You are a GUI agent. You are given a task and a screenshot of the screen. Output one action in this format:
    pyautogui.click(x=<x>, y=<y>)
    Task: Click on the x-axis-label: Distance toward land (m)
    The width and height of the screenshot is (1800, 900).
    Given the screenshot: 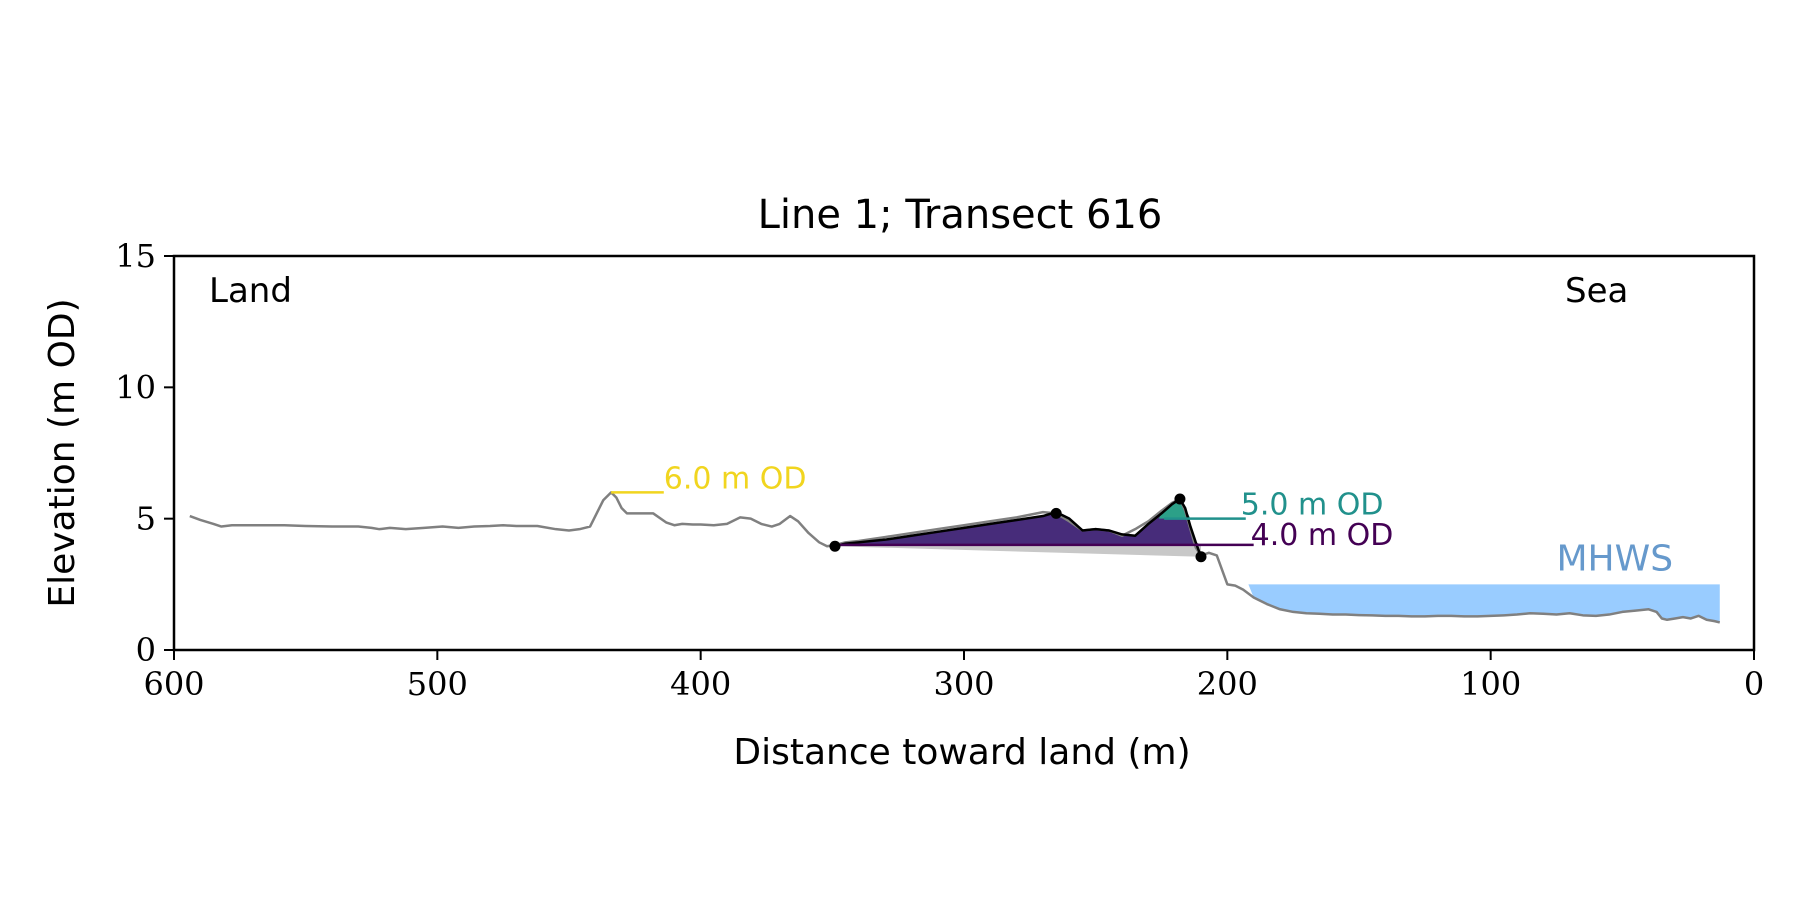 What is the action you would take?
    pyautogui.click(x=961, y=752)
    